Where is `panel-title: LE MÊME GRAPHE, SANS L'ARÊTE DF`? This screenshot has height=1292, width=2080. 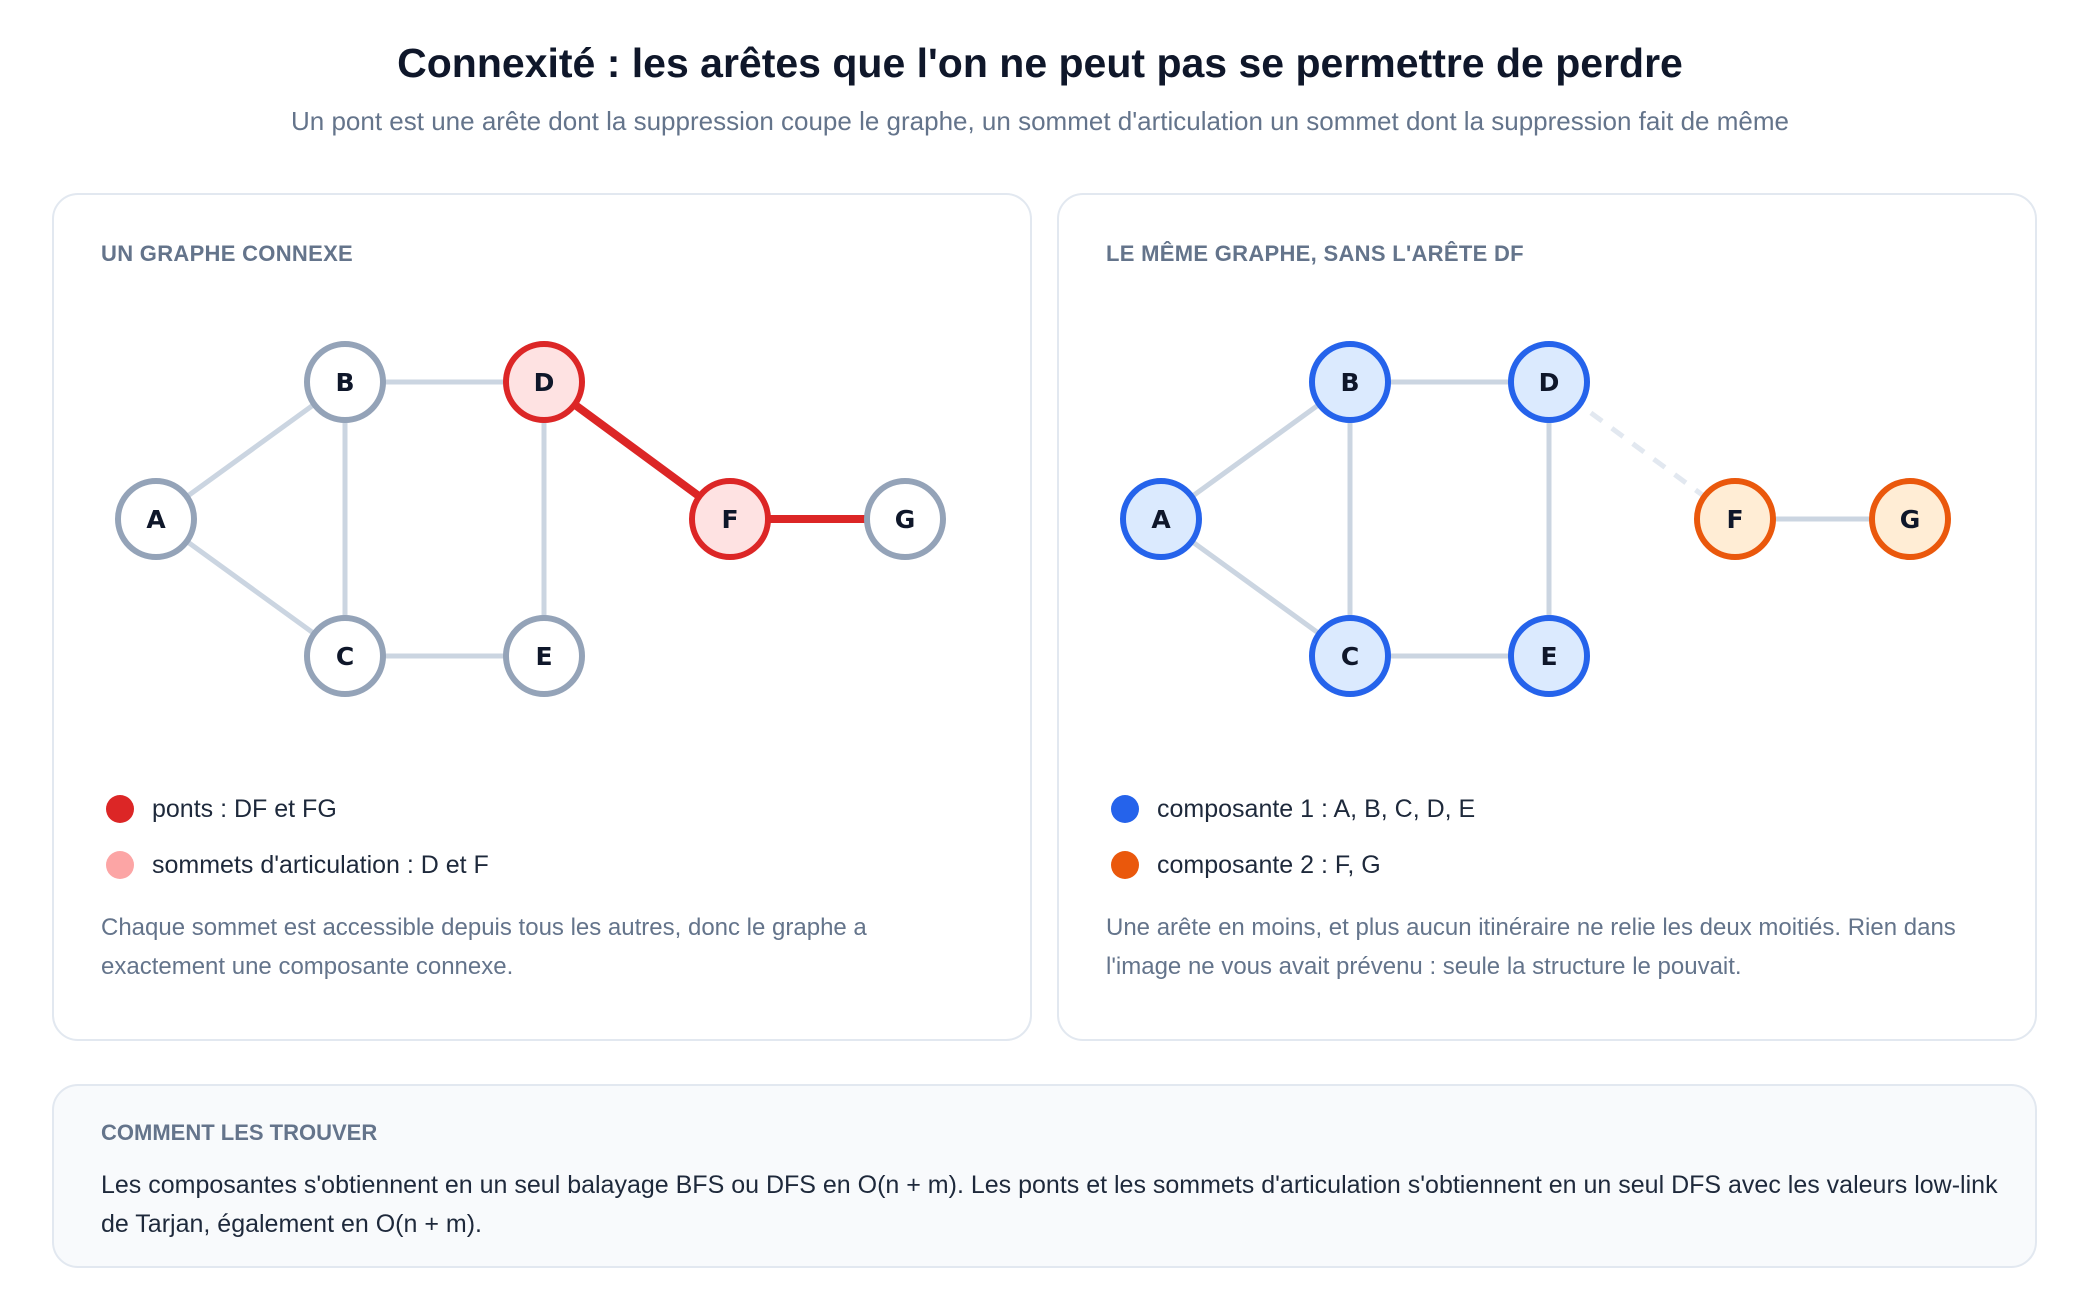
panel-title: LE MÊME GRAPHE, SANS L'ARÊTE DF is located at coordinates (1315, 253).